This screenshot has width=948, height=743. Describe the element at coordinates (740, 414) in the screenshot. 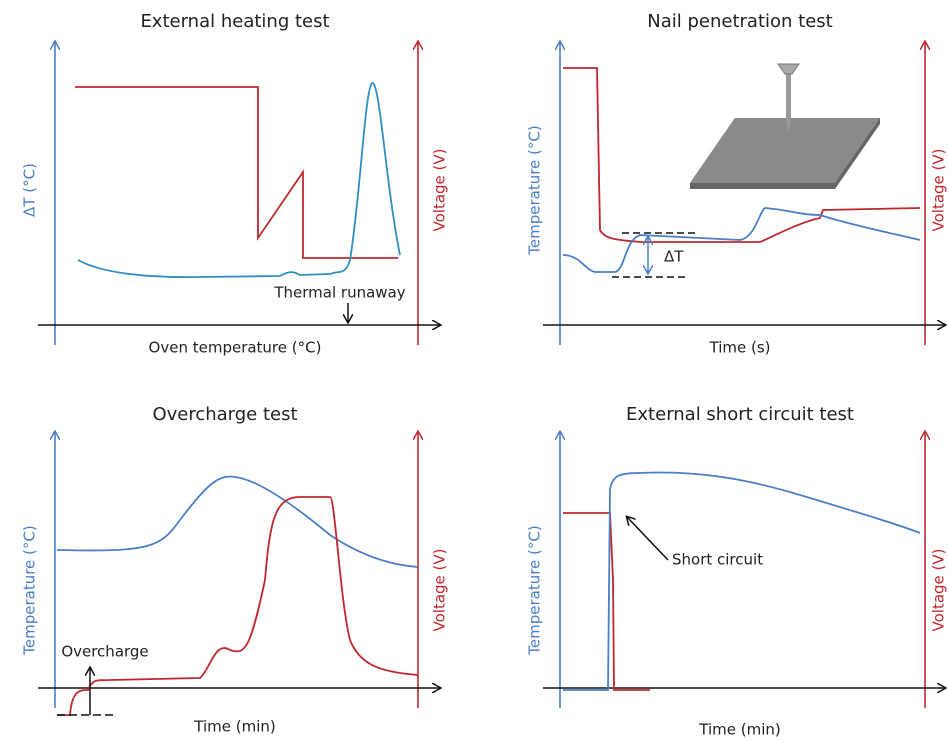

I see `panel-title: External short circuit test` at that location.